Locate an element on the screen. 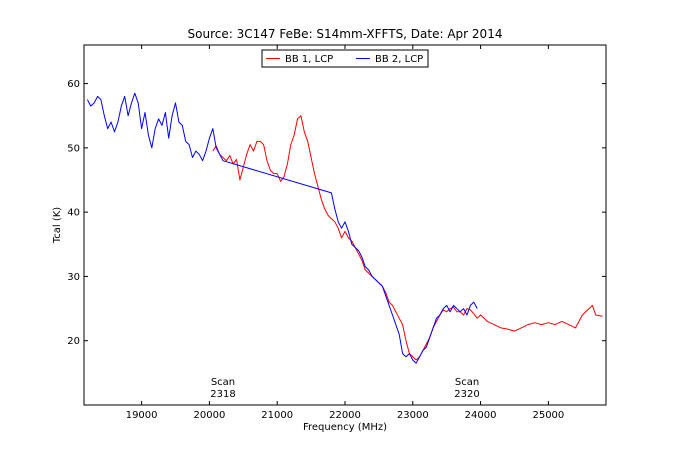 The image size is (675, 450). x-tick-label: 19000 is located at coordinates (142, 415).